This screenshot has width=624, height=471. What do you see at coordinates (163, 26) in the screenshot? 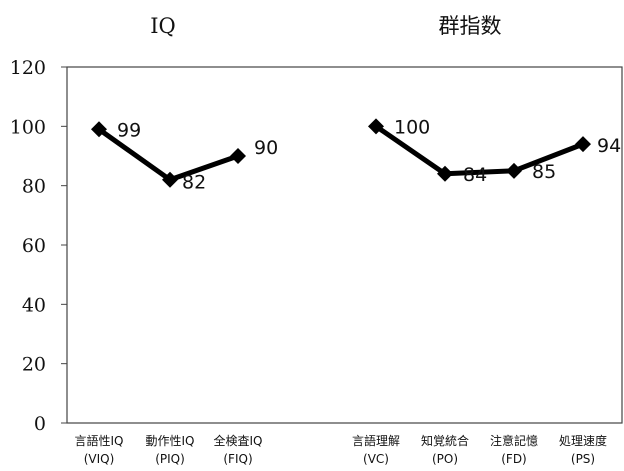
I see `panel-title: IQ` at bounding box center [163, 26].